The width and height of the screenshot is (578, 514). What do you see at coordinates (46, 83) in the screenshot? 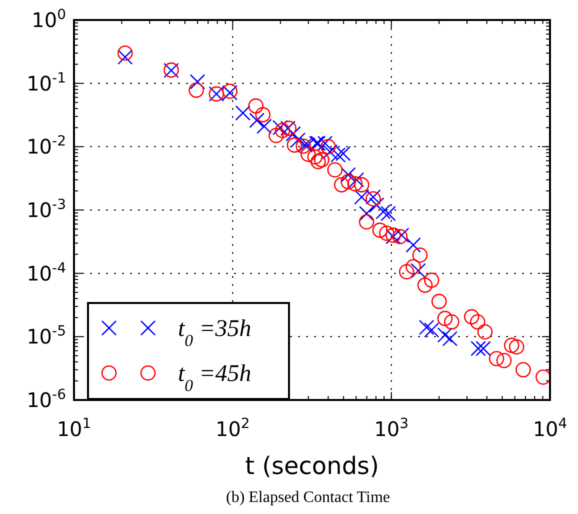
I see `y-tick-label: 10$^{-1}$` at bounding box center [46, 83].